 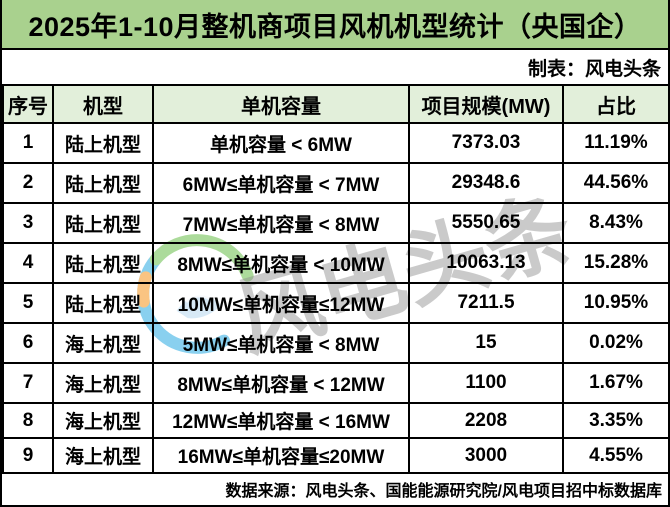 I want to click on cell-share: 8.43%, so click(x=616, y=223).